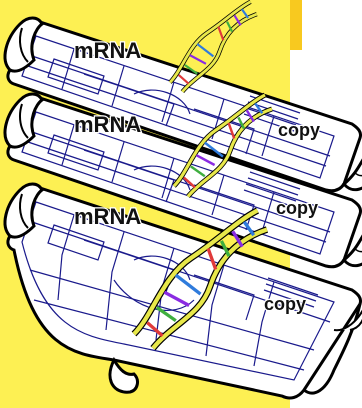 Image resolution: width=362 pixels, height=408 pixels. What do you see at coordinates (107, 216) in the screenshot?
I see `mrna-label-3: mRNA` at bounding box center [107, 216].